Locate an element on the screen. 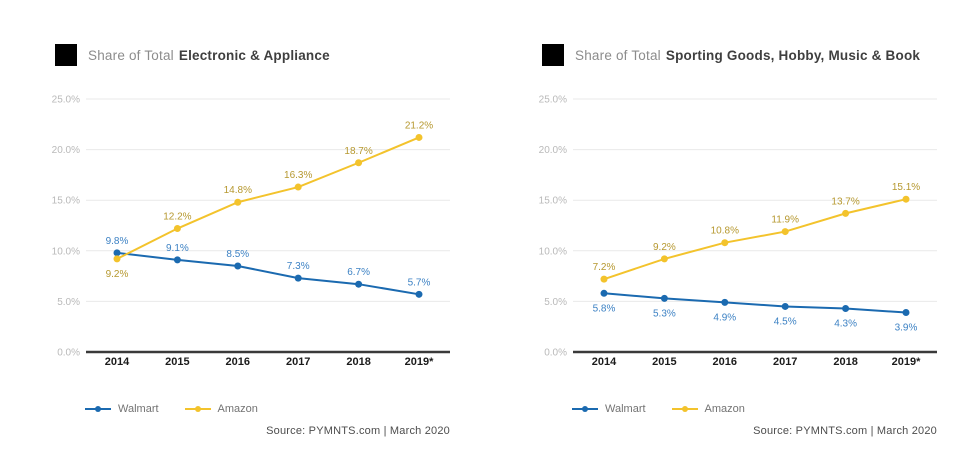 The height and width of the screenshot is (466, 974). svg-text: 4.3% is located at coordinates (845, 323).